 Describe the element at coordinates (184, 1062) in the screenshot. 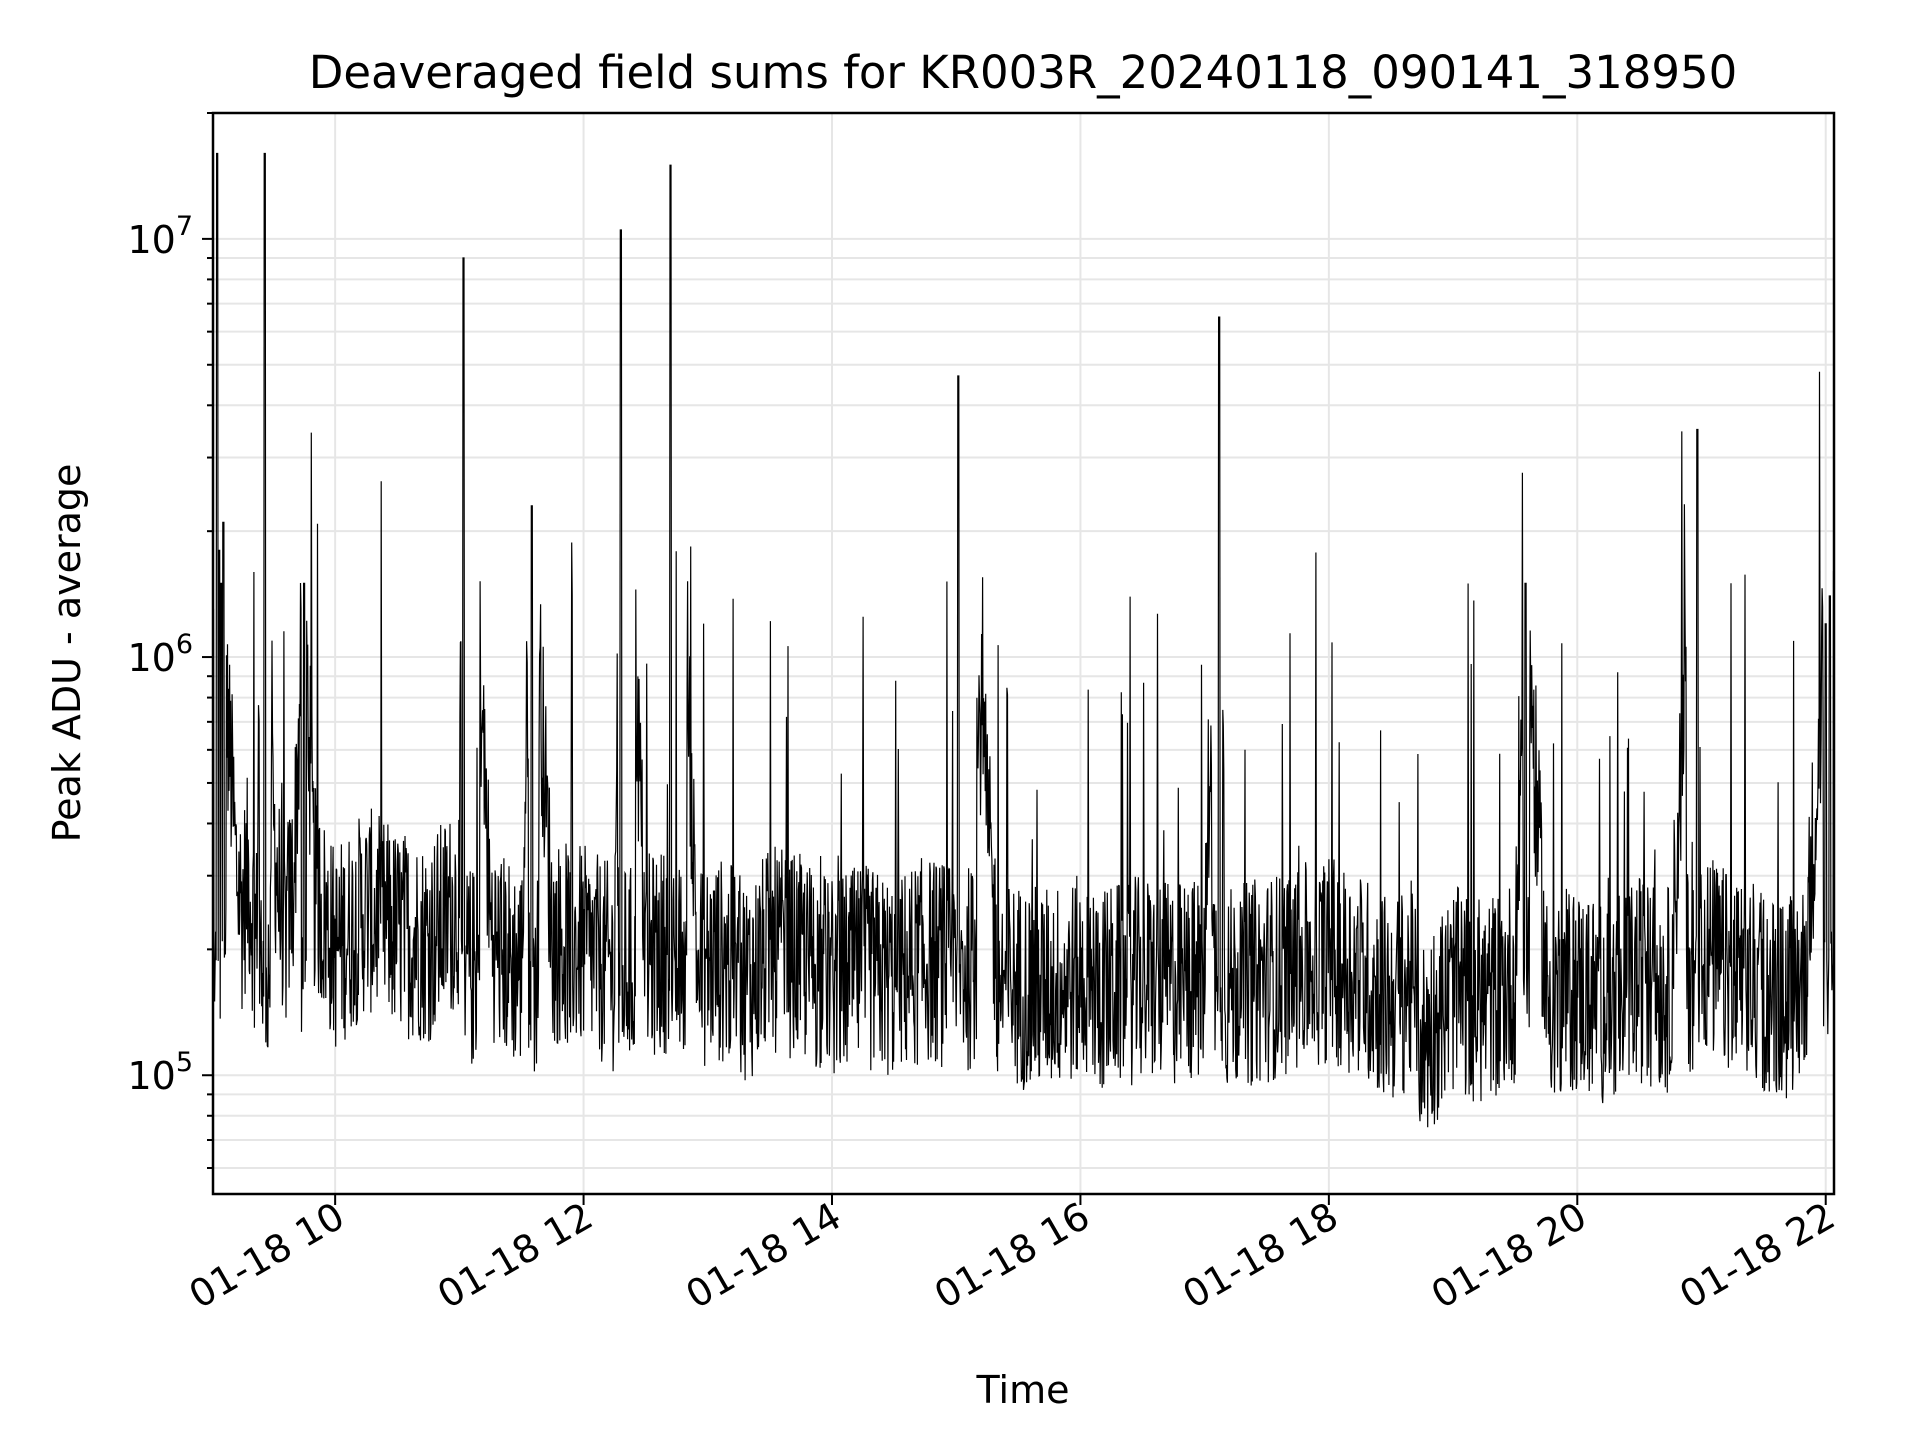

I see `y-tick-exponent: 5` at that location.